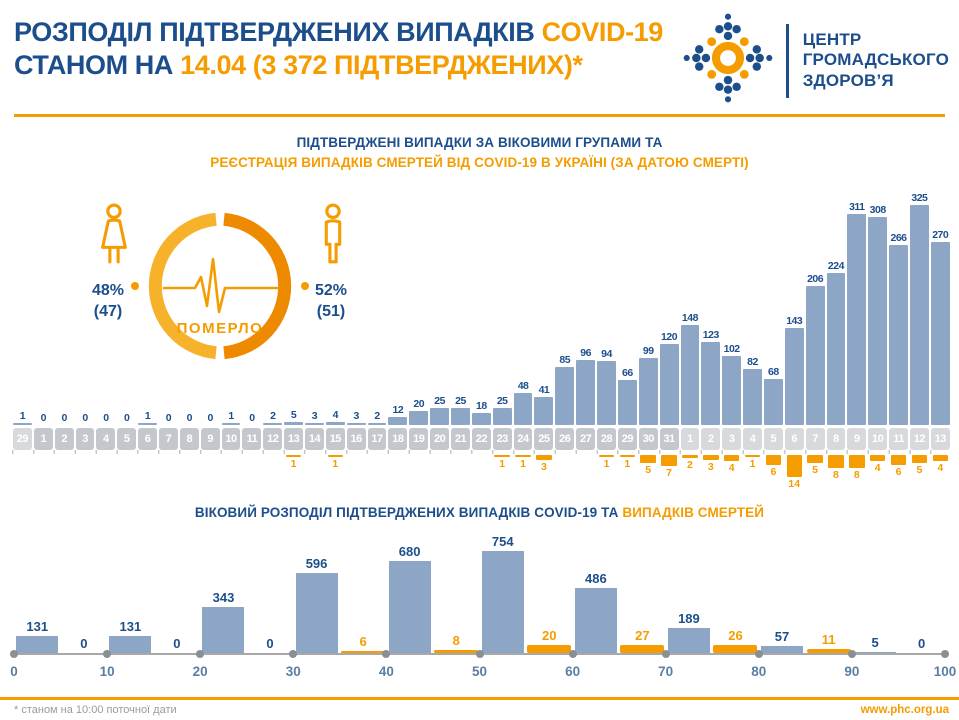 The image size is (959, 720). What do you see at coordinates (586, 439) in the screenshot?
I see `date-label: 27` at bounding box center [586, 439].